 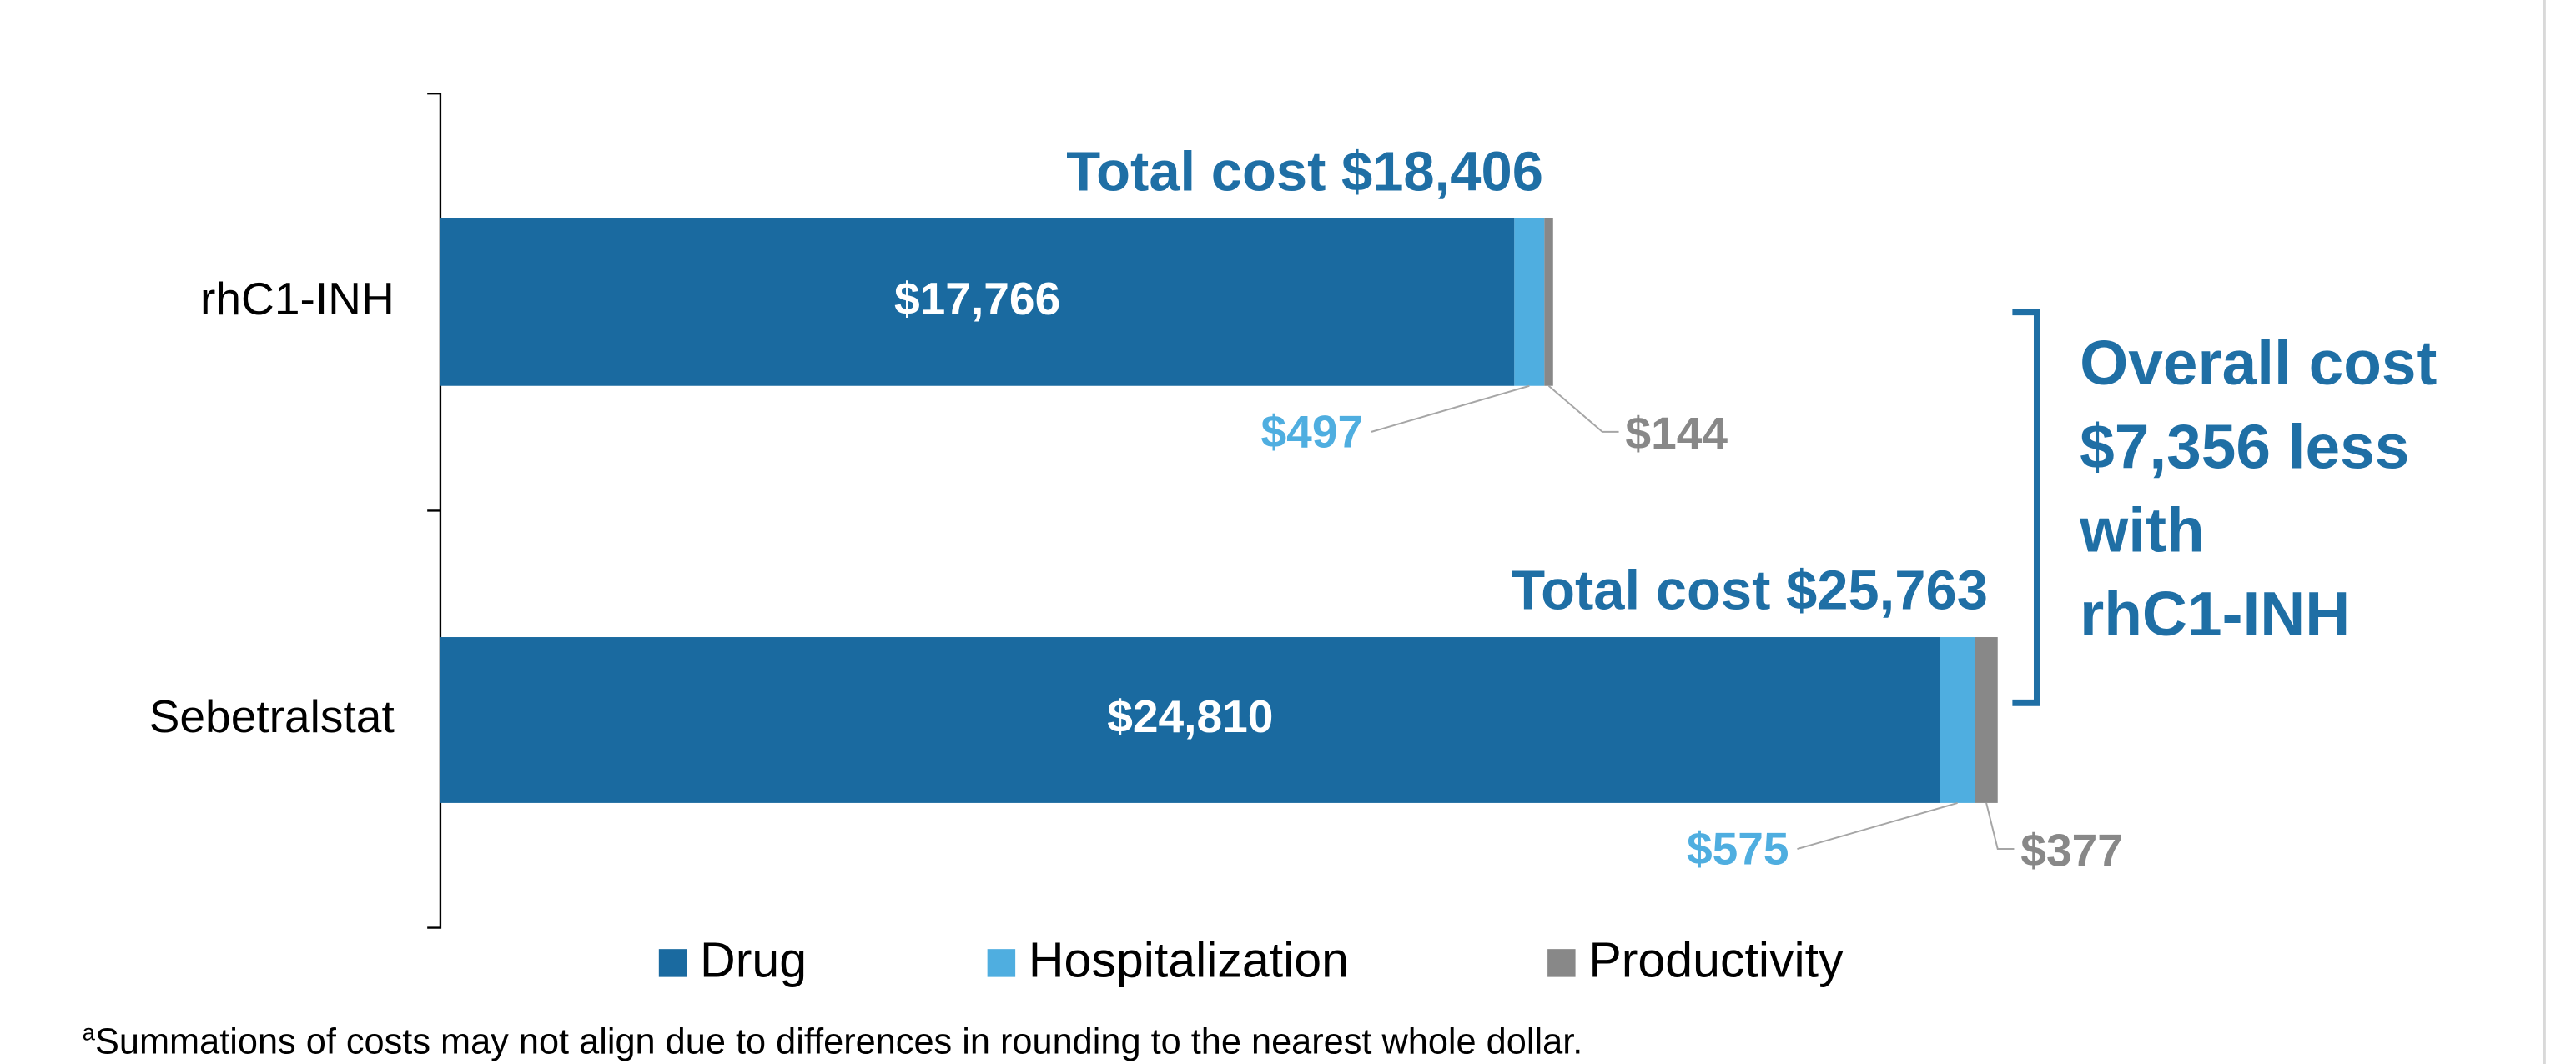 What do you see at coordinates (434, 511) in the screenshot?
I see `category-axis` at bounding box center [434, 511].